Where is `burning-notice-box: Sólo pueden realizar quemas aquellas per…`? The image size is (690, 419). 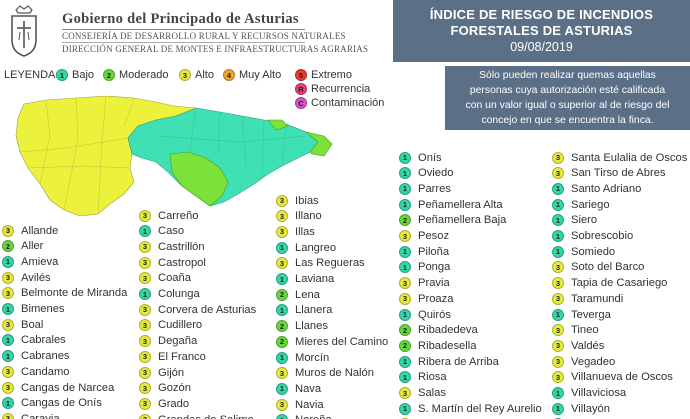
burning-notice-box: Sólo pueden realizar quemas aquellas per… is located at coordinates (567, 98).